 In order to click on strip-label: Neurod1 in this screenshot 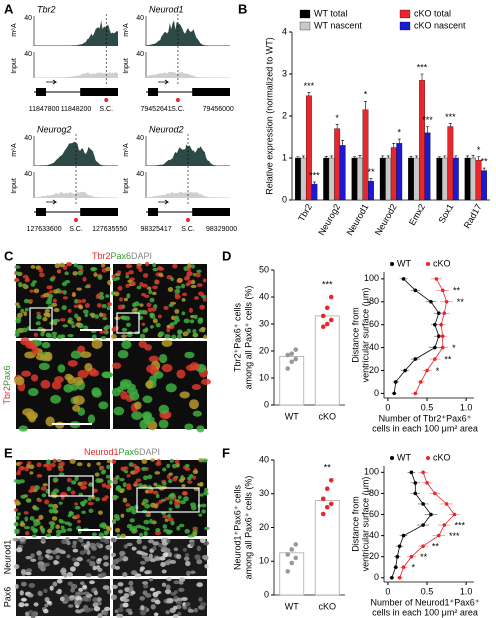, I will do `click(7, 557)`.